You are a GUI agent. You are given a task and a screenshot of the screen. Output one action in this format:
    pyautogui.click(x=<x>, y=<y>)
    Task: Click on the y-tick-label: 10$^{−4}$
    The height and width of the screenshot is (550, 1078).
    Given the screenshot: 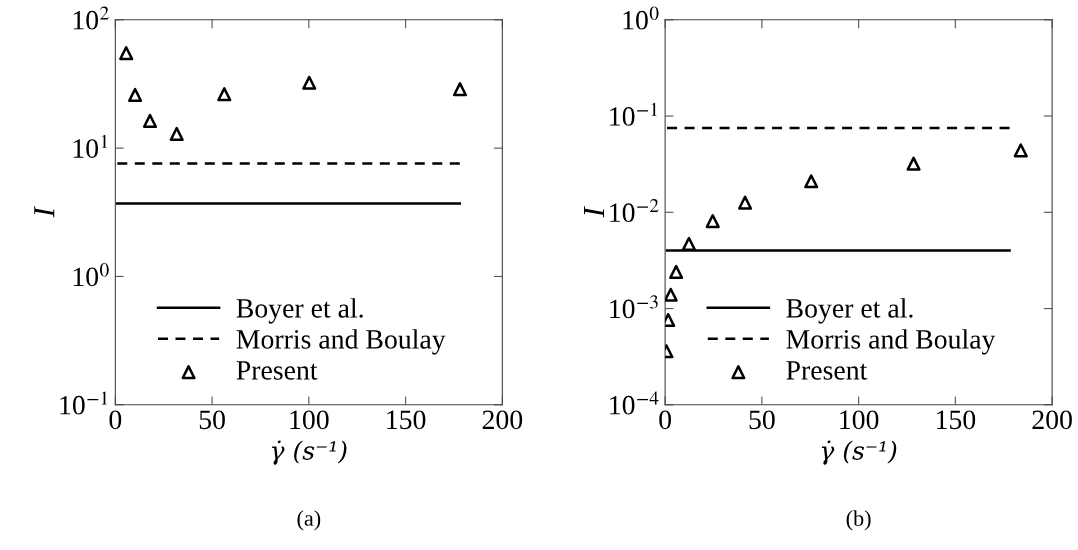 What is the action you would take?
    pyautogui.click(x=634, y=403)
    